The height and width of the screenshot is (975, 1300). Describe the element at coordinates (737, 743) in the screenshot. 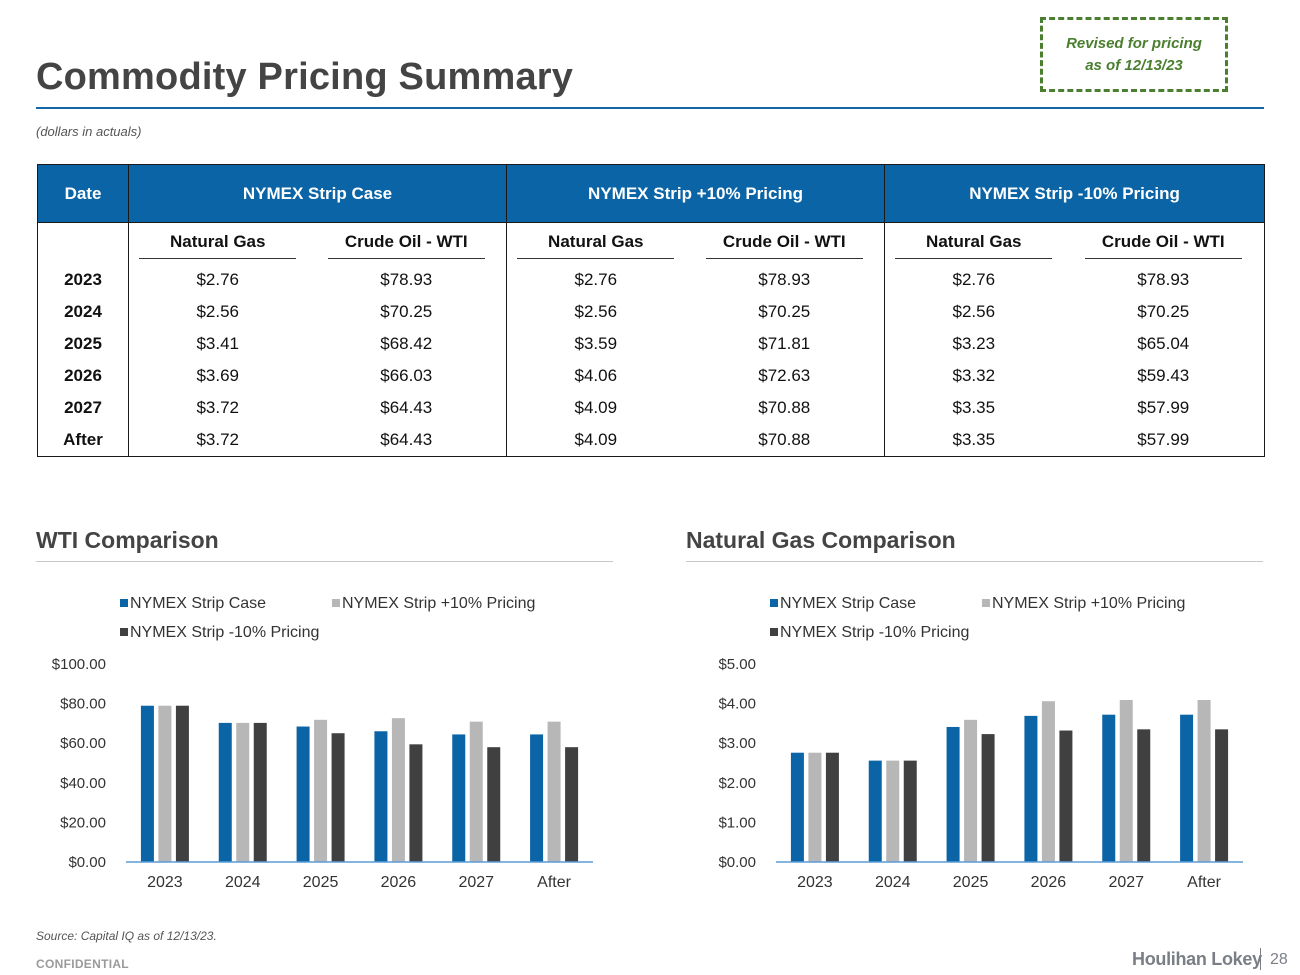

I see `y-tick-label: $3.00` at that location.